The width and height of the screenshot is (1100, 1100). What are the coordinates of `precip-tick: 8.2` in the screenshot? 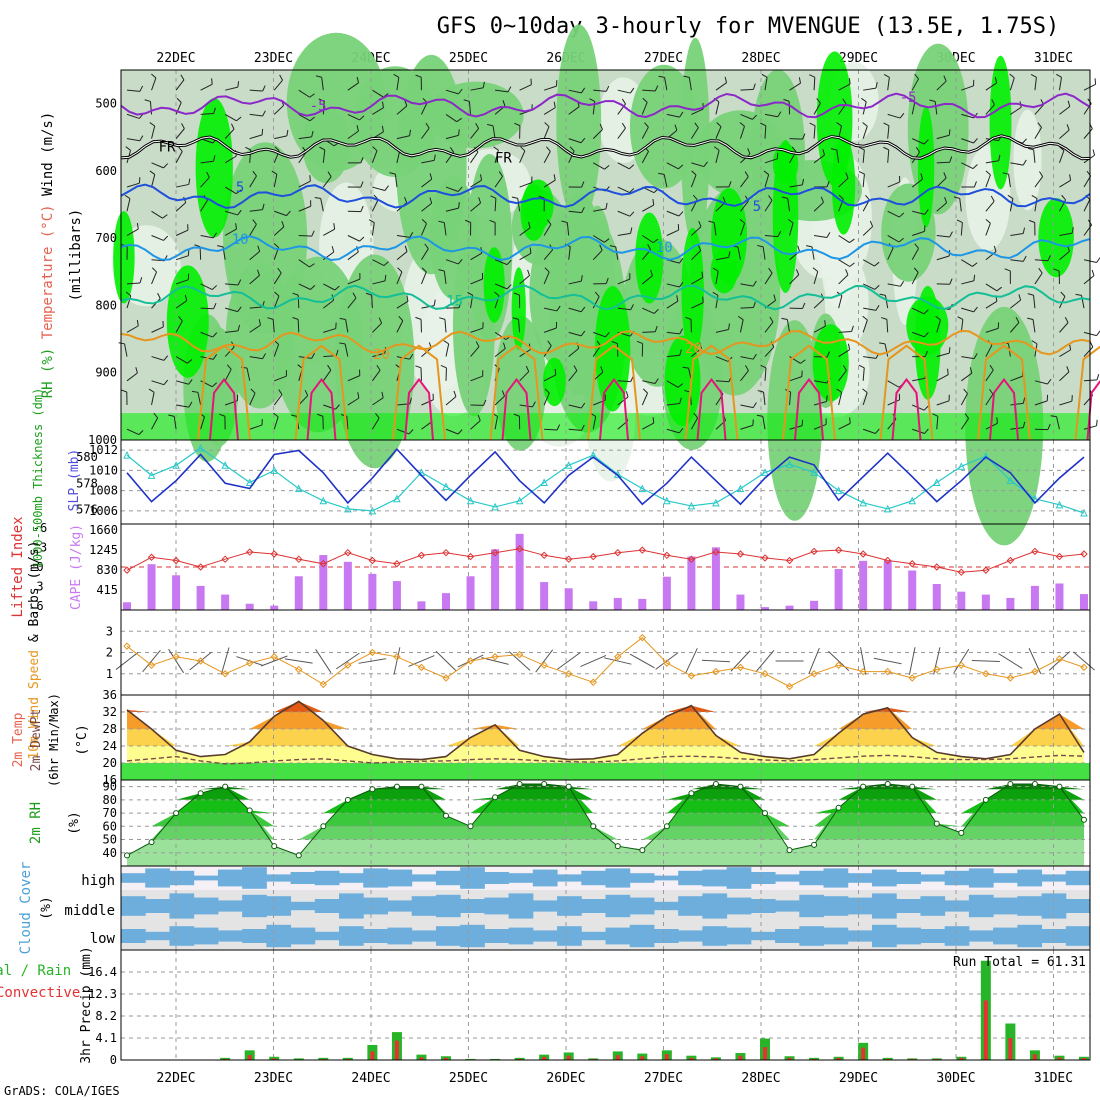 It's located at (106, 1016).